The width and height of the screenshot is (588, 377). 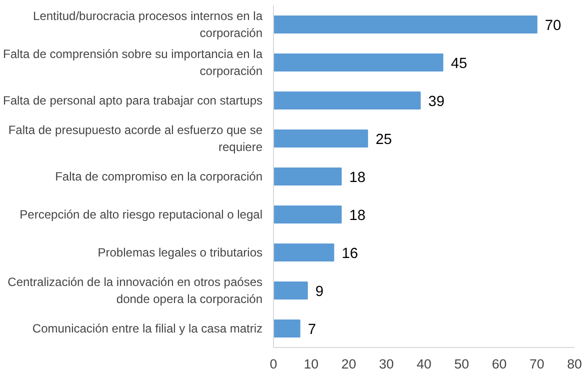 What do you see at coordinates (350, 254) in the screenshot?
I see `data-label: 16` at bounding box center [350, 254].